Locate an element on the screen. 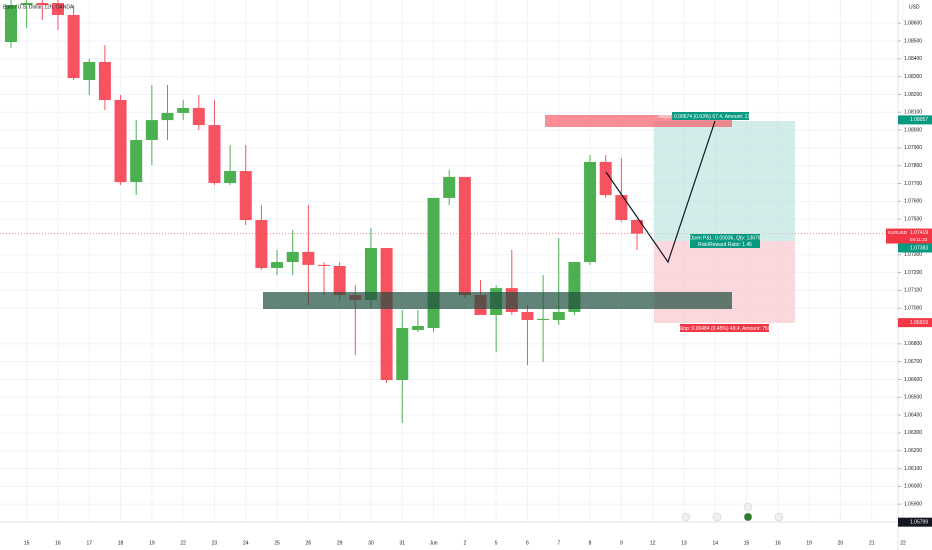  projection-path is located at coordinates (660, 192).